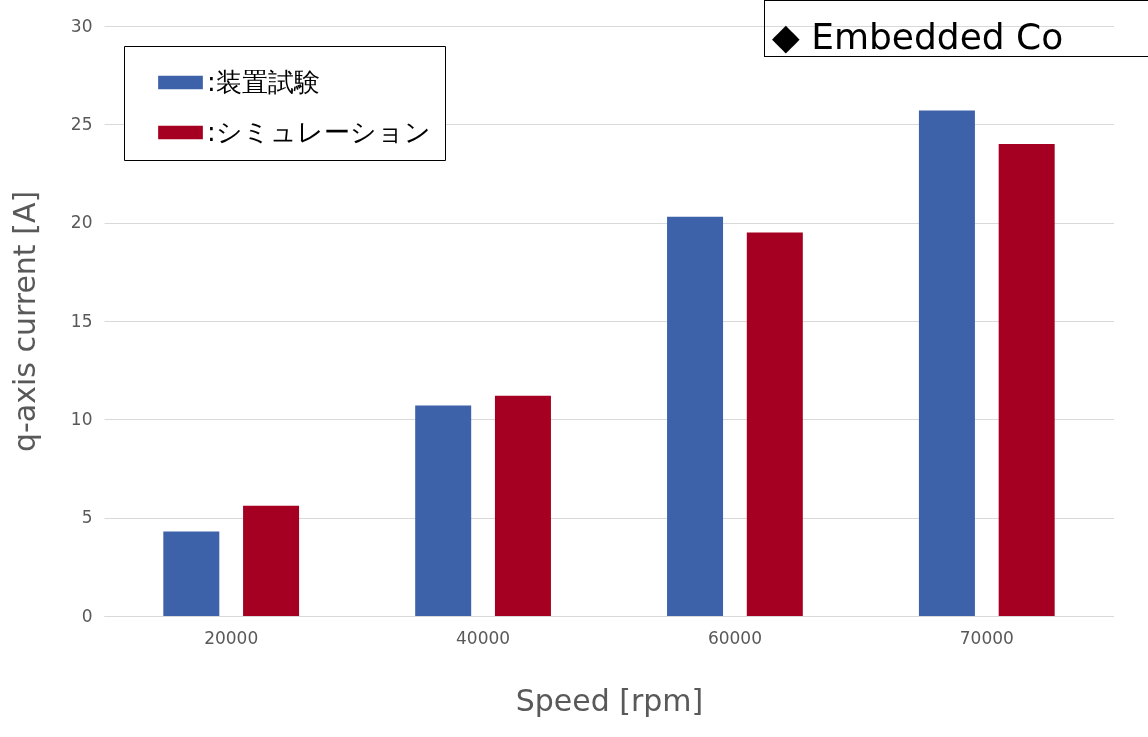 The image size is (1148, 737). Describe the element at coordinates (986, 637) in the screenshot. I see `x-tick-label: 70000` at that location.